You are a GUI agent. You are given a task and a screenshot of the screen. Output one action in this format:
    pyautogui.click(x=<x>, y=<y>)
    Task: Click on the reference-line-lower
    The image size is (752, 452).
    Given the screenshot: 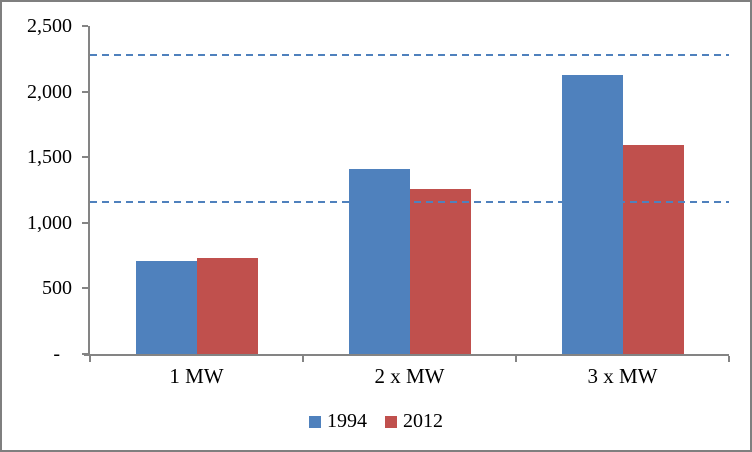 What is the action you would take?
    pyautogui.click(x=409, y=201)
    